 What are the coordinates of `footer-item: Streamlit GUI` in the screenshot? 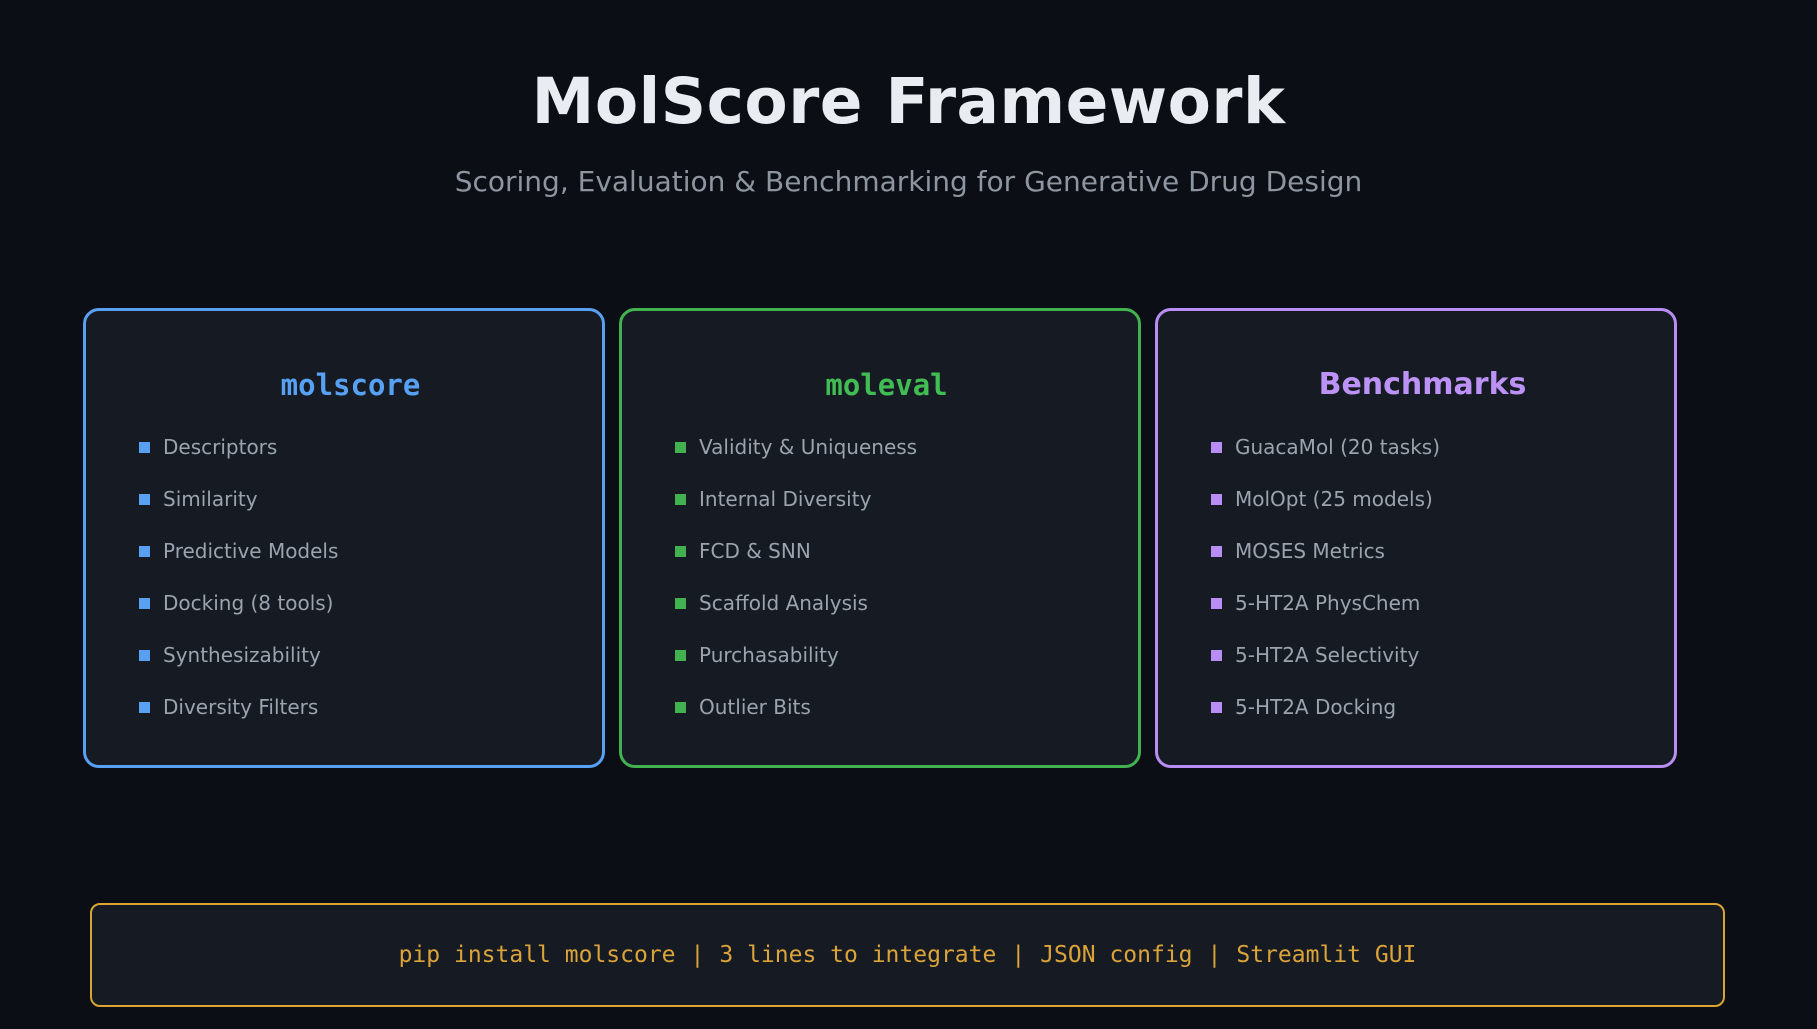 It's located at (1326, 955).